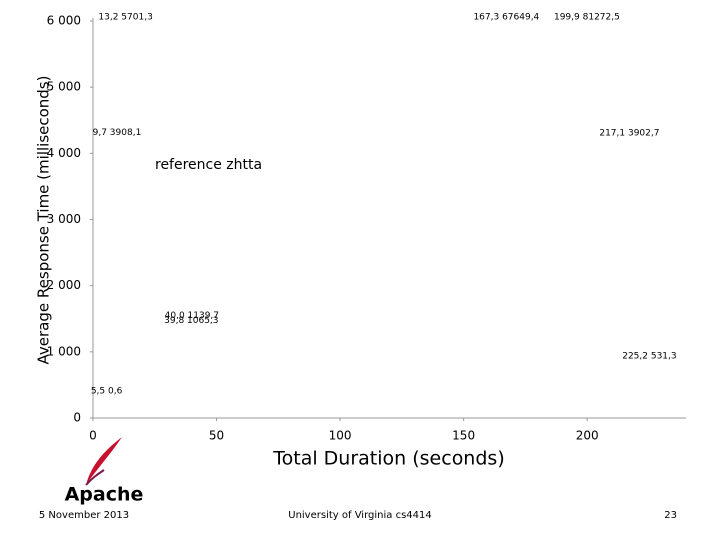  Describe the element at coordinates (208, 165) in the screenshot. I see `annotation: reference zhtta` at that location.